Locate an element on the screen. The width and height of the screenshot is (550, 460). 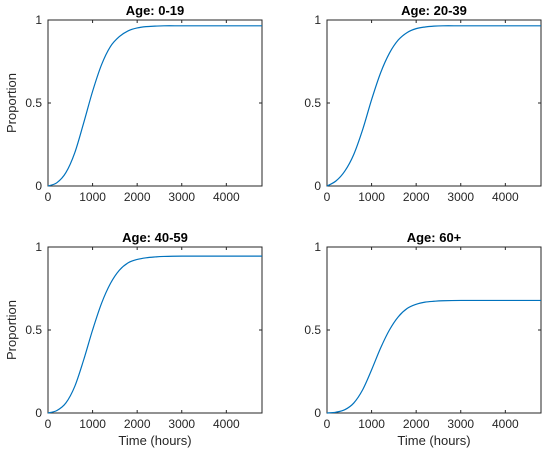
subplot-title: Age: 60+ is located at coordinates (434, 237).